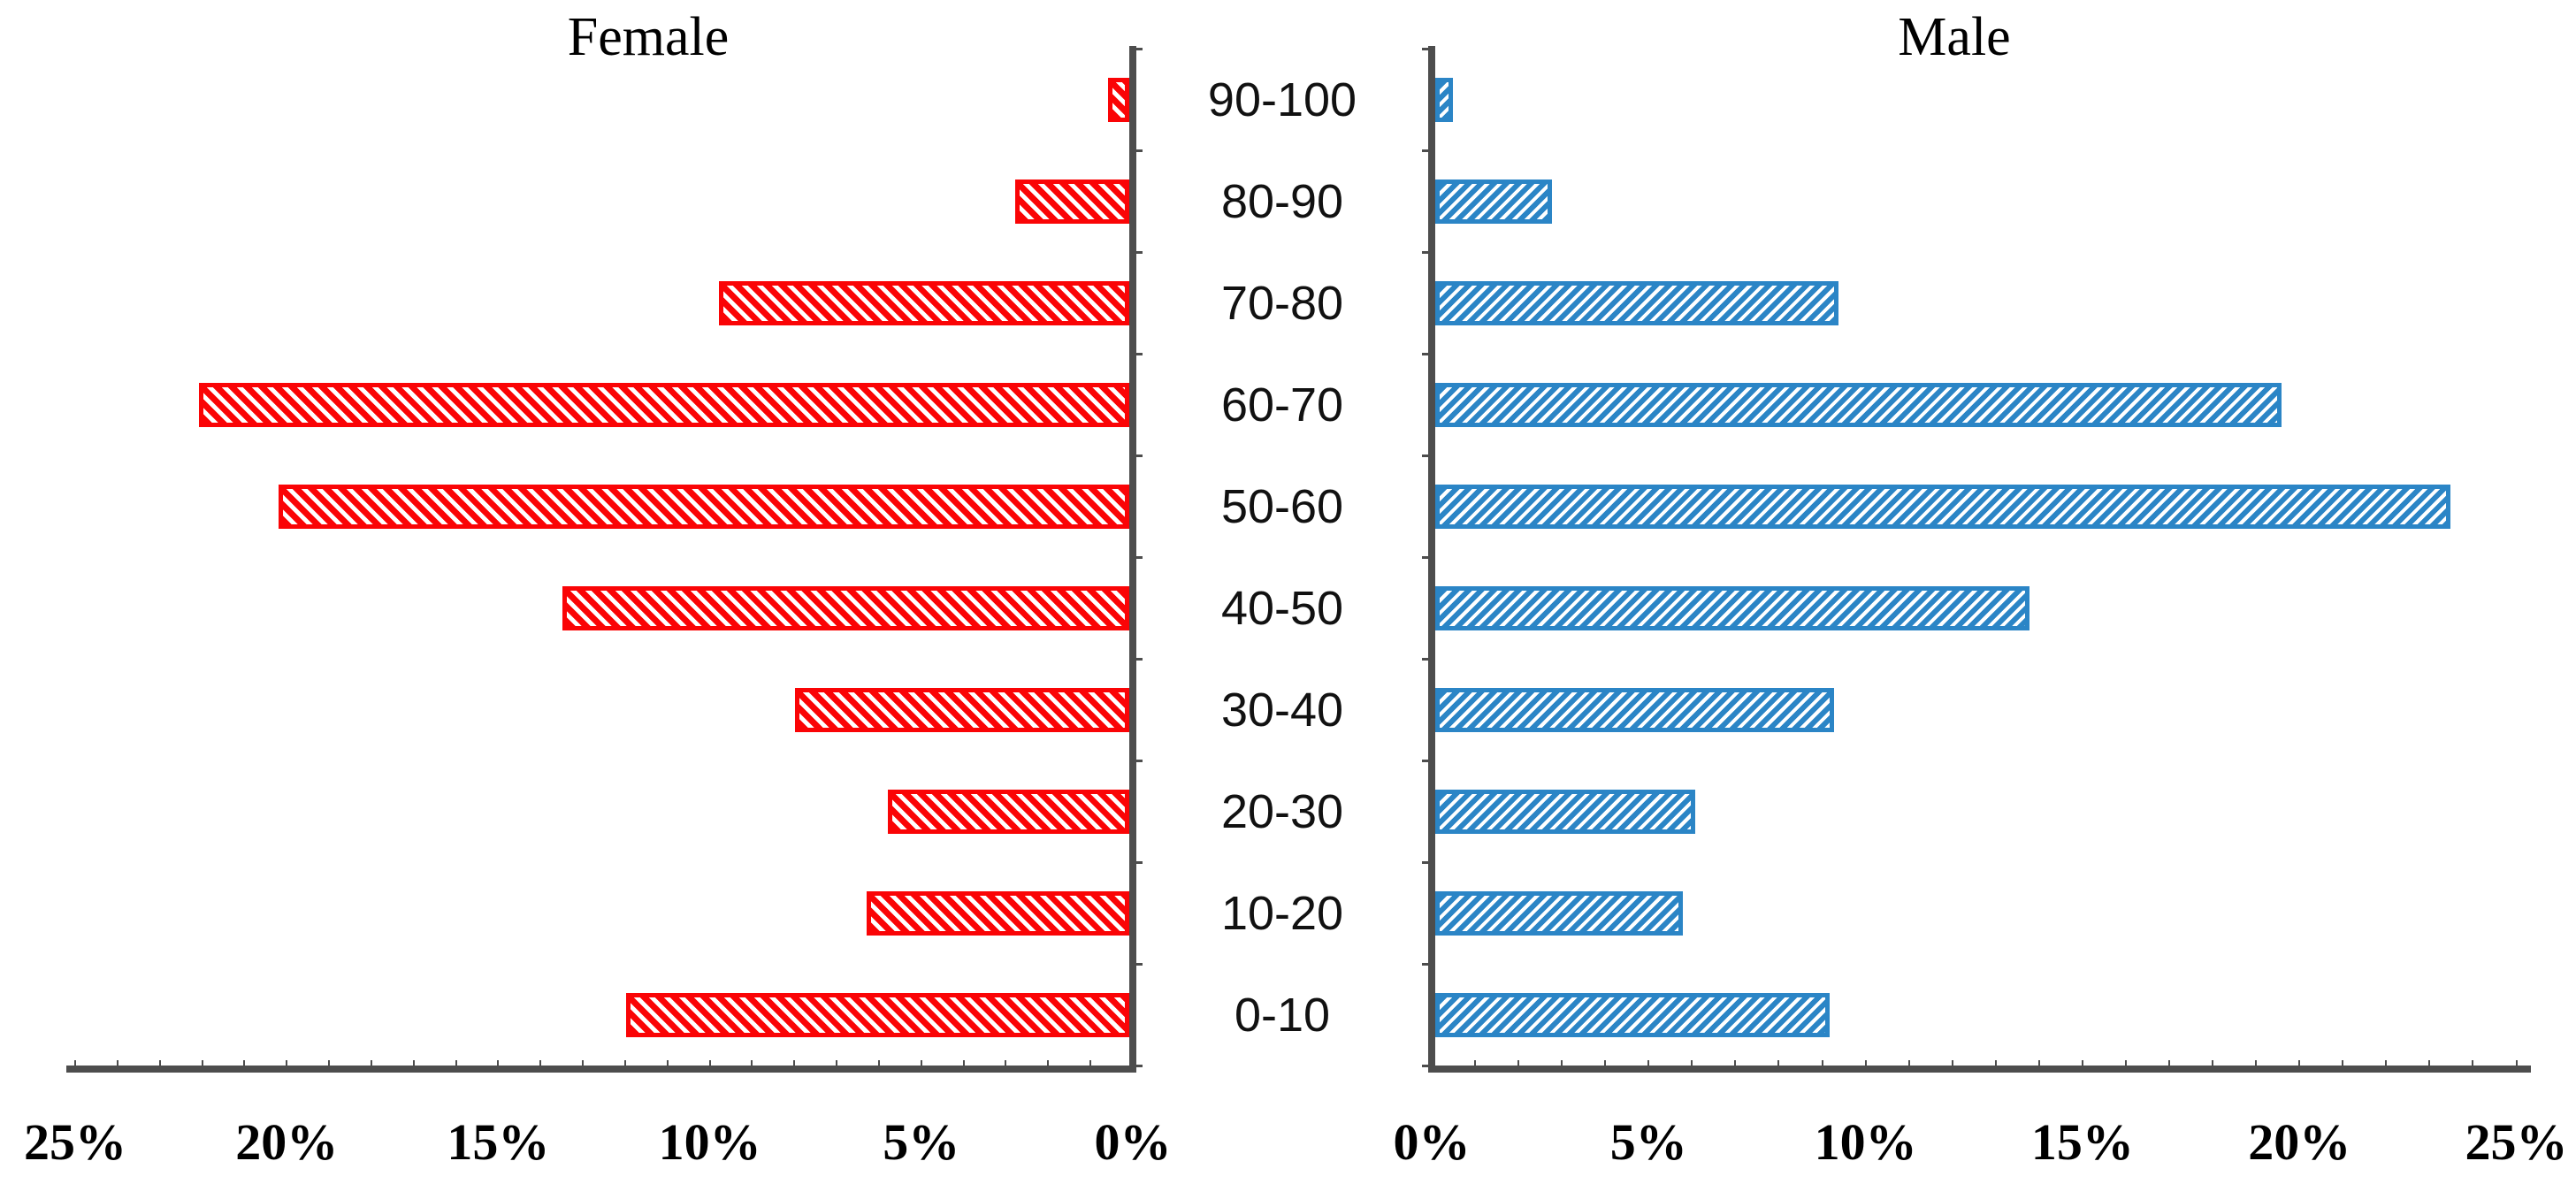  Describe the element at coordinates (1282, 913) in the screenshot. I see `category-label-10-20: 10-20` at that location.